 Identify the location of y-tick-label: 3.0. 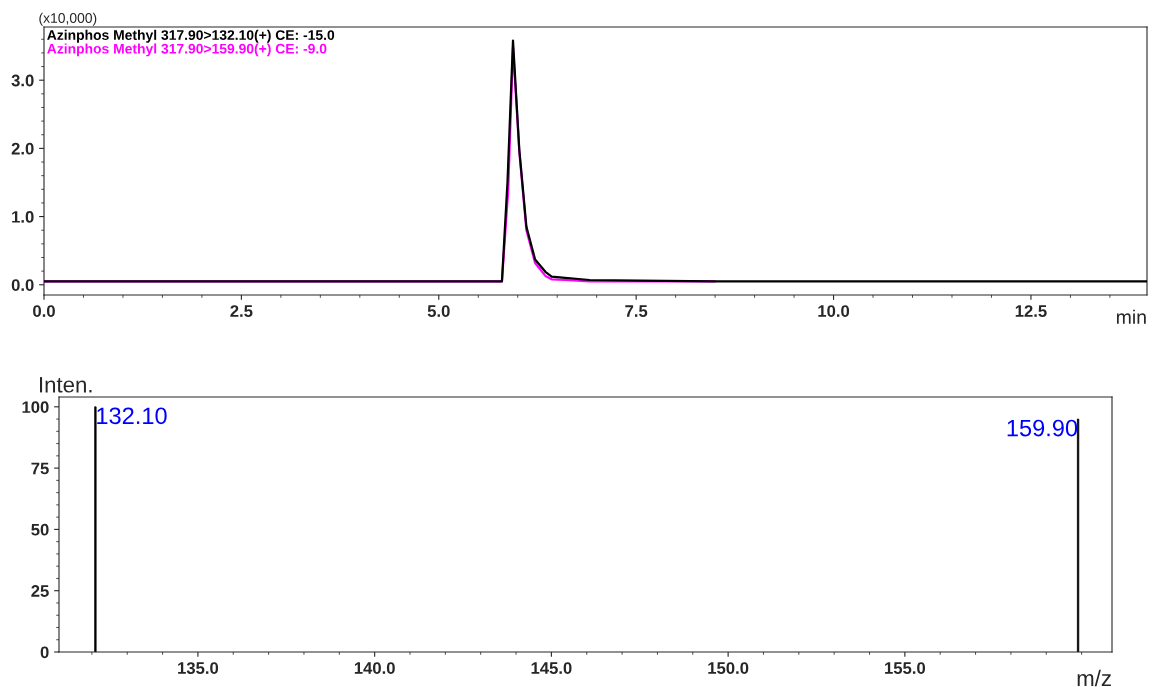
(22, 80).